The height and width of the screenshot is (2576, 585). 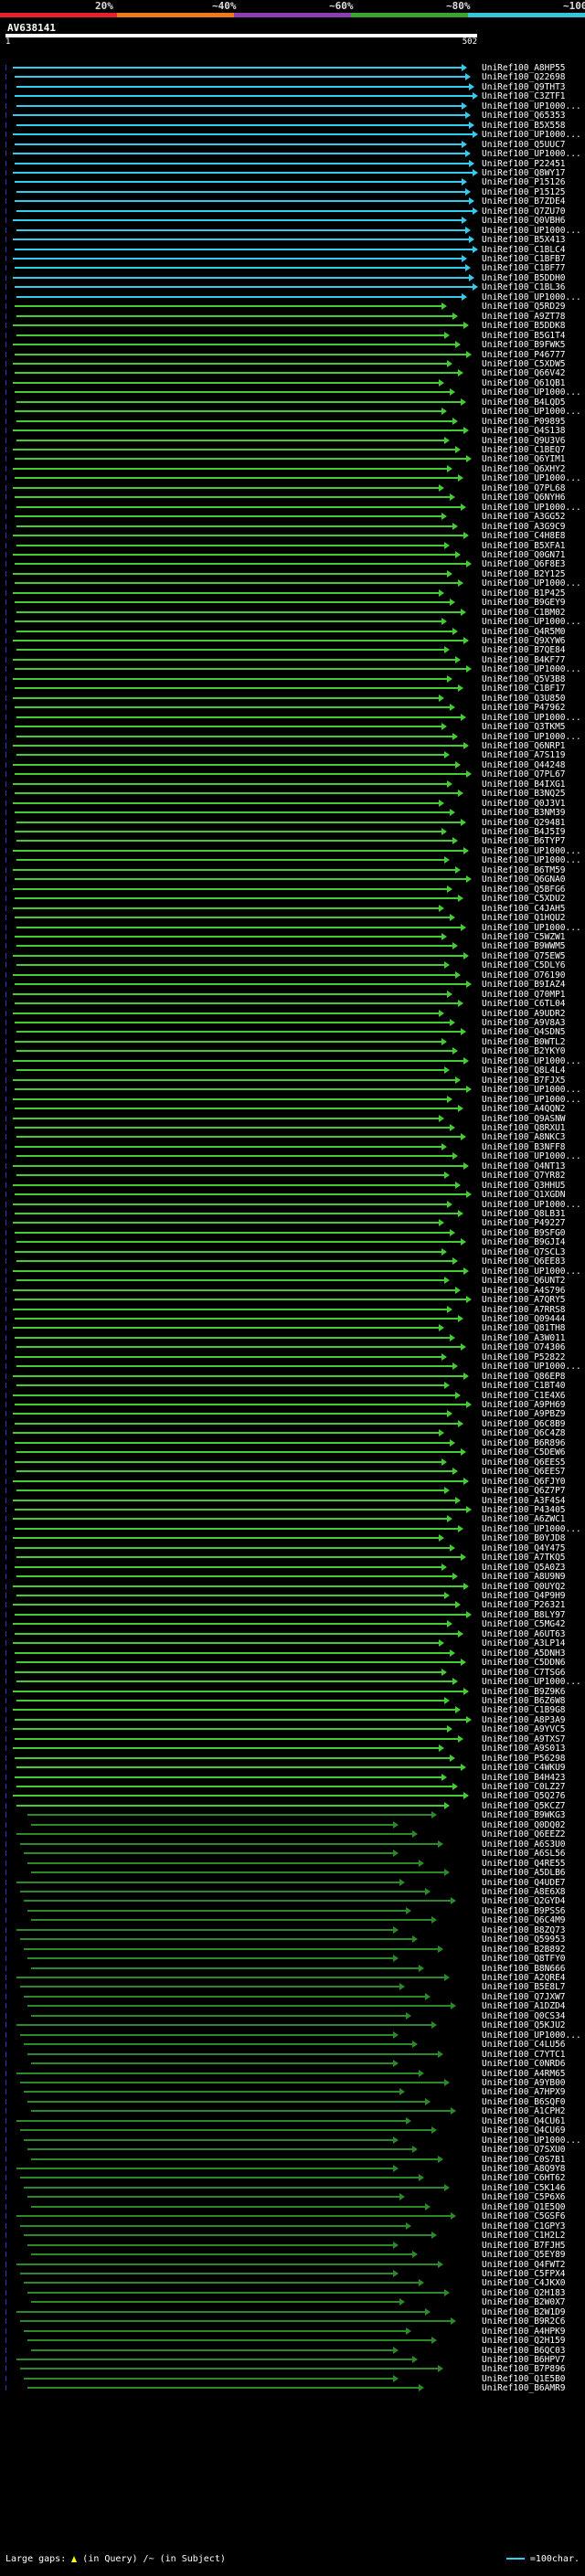 What do you see at coordinates (524, 1281) in the screenshot?
I see `hit-link: UniRef100_Q6UNT2` at bounding box center [524, 1281].